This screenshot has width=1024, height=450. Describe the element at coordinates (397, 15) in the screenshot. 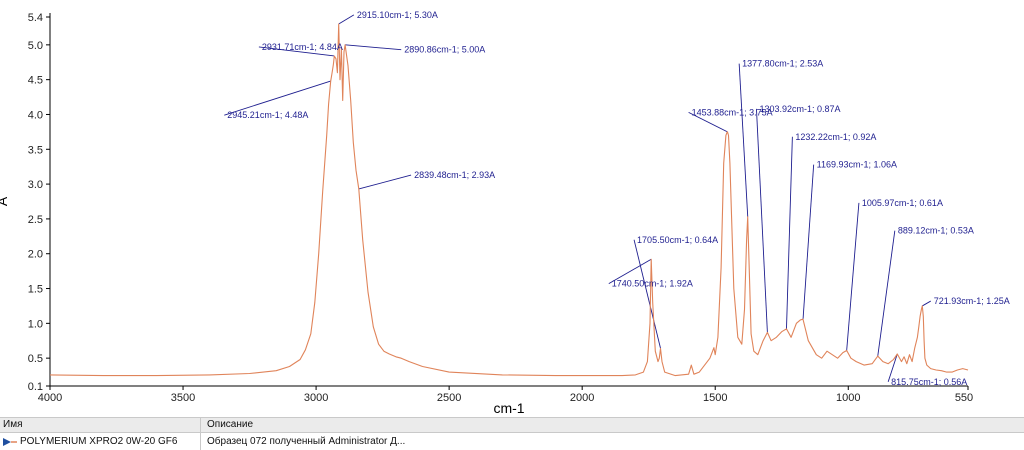

I see `peak-label: 2915.10cm-1; 5.30A` at that location.